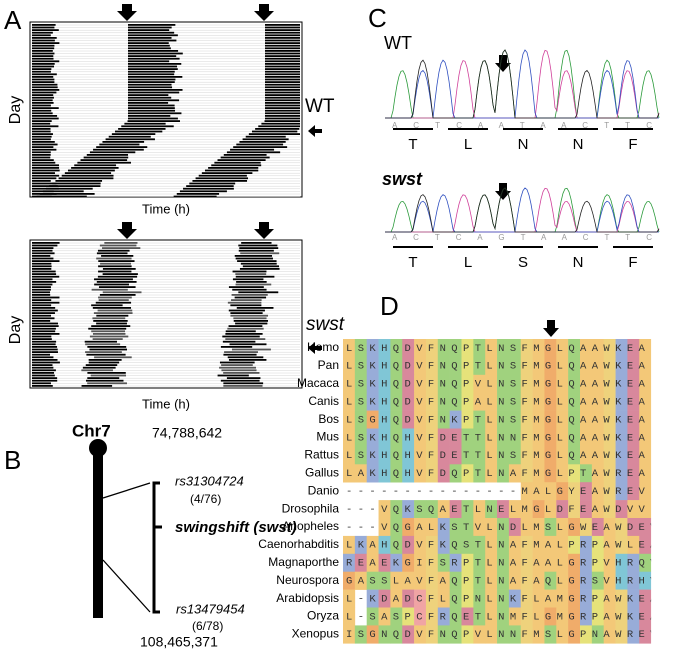  Describe the element at coordinates (15, 330) in the screenshot. I see `axis-label: Day` at that location.